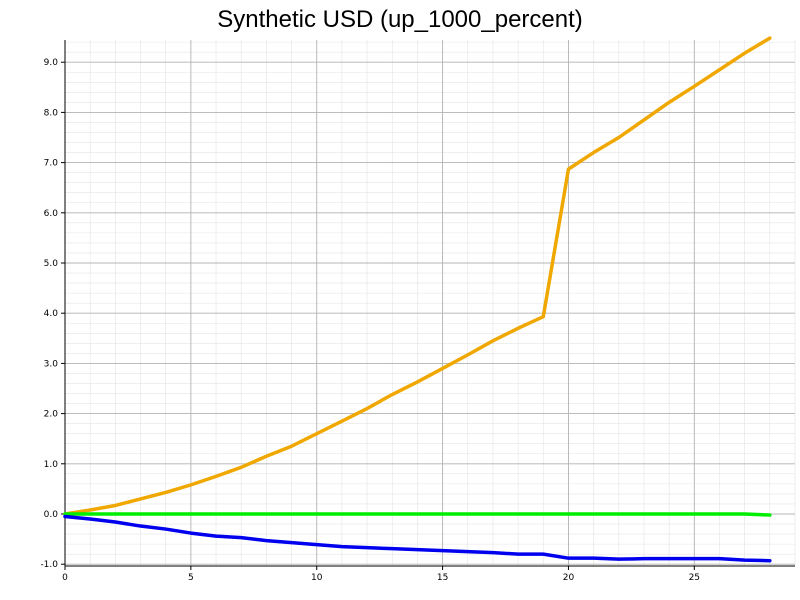 The width and height of the screenshot is (800, 600). Describe the element at coordinates (51, 113) in the screenshot. I see `y-tick-label: 8.0` at that location.